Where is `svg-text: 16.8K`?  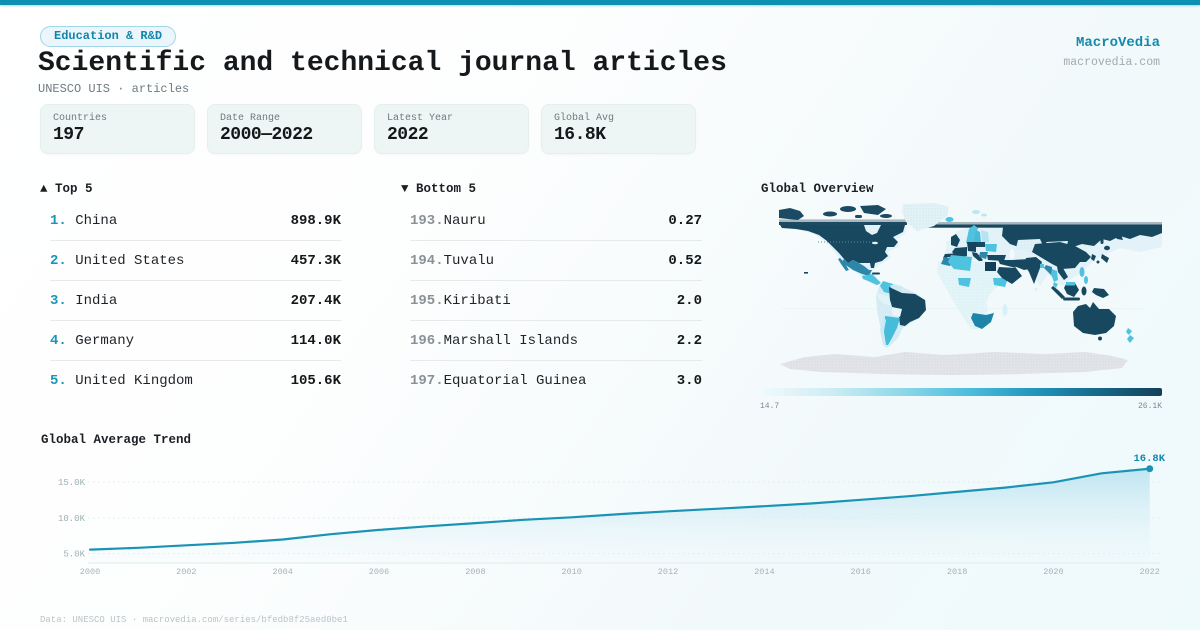
svg-text: 16.8K is located at coordinates (1149, 459).